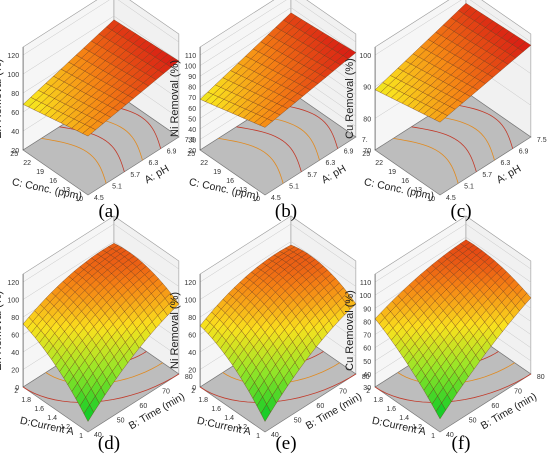 This screenshot has width=550, height=461. I want to click on panel-label-d: (d), so click(109, 443).